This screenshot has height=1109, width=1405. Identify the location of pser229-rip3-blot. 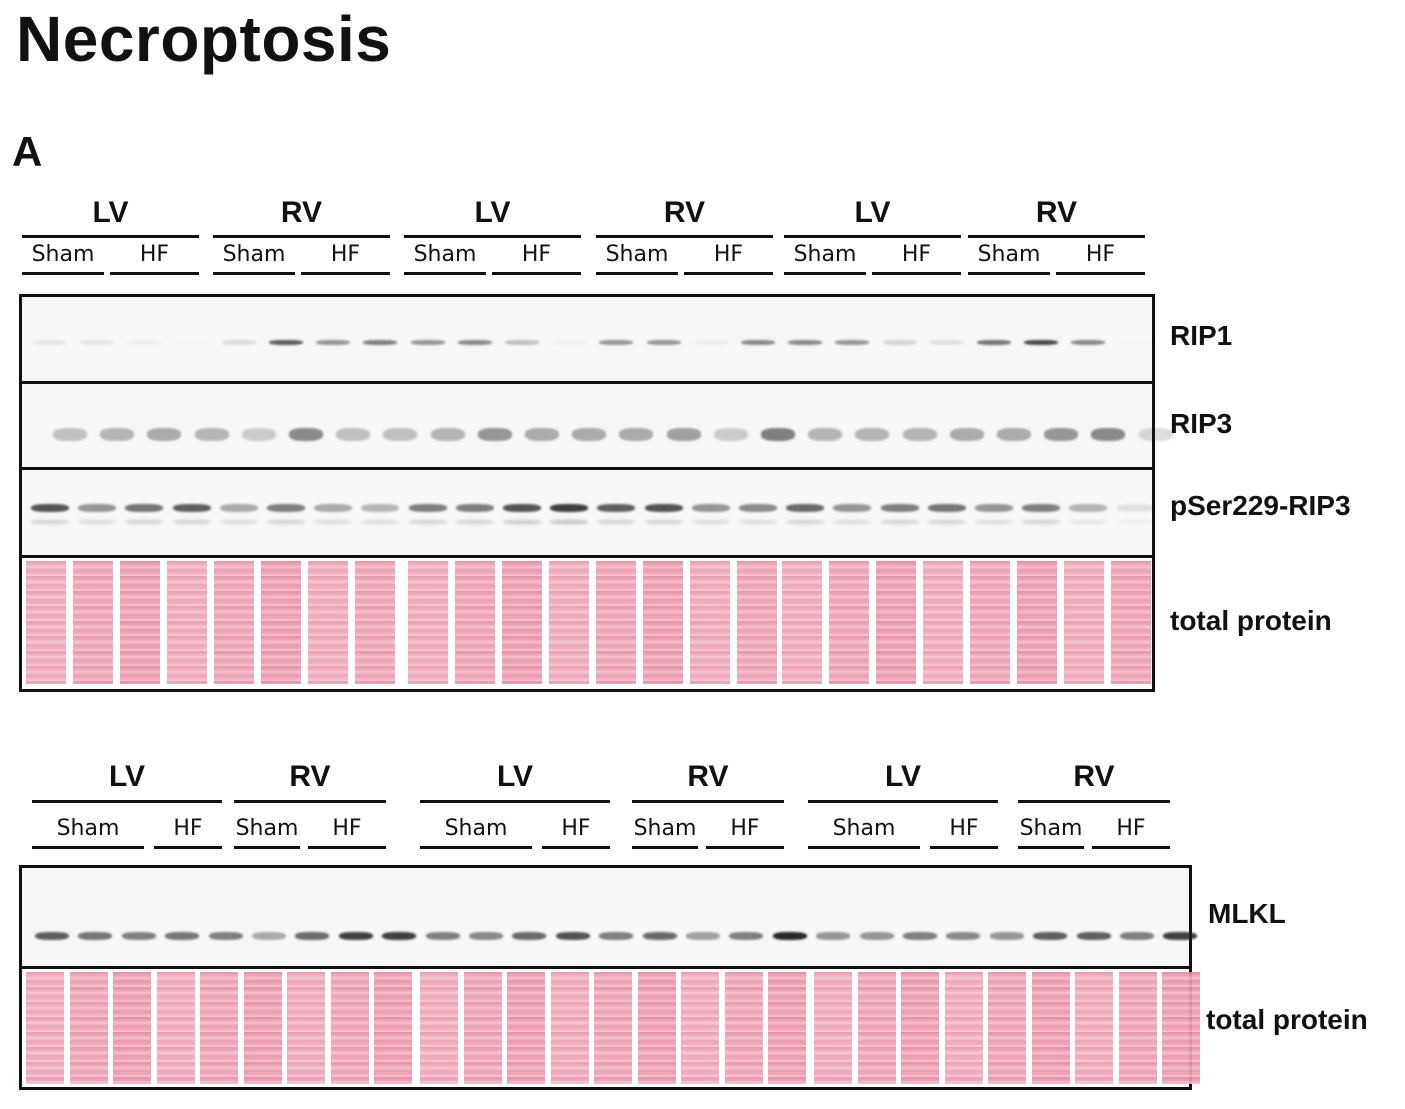
(588, 512).